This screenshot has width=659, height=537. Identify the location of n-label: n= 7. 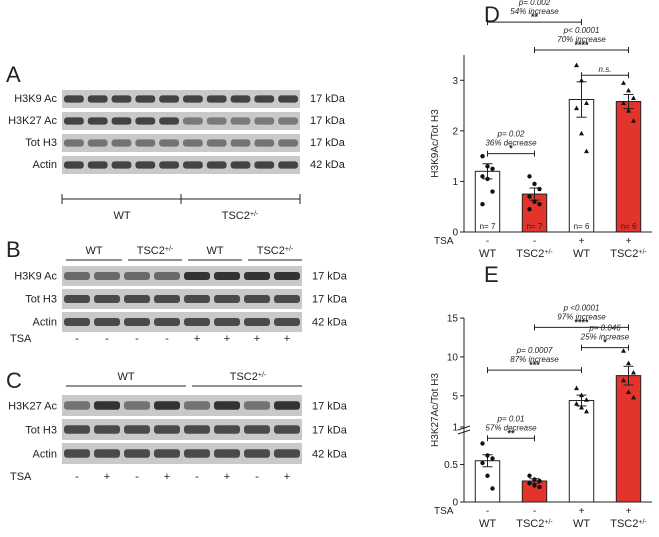
(535, 226).